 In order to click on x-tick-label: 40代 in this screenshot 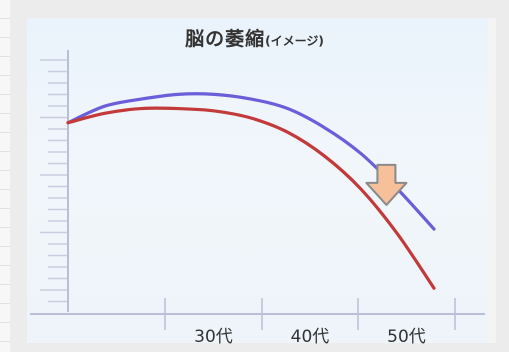, I will do `click(310, 337)`.